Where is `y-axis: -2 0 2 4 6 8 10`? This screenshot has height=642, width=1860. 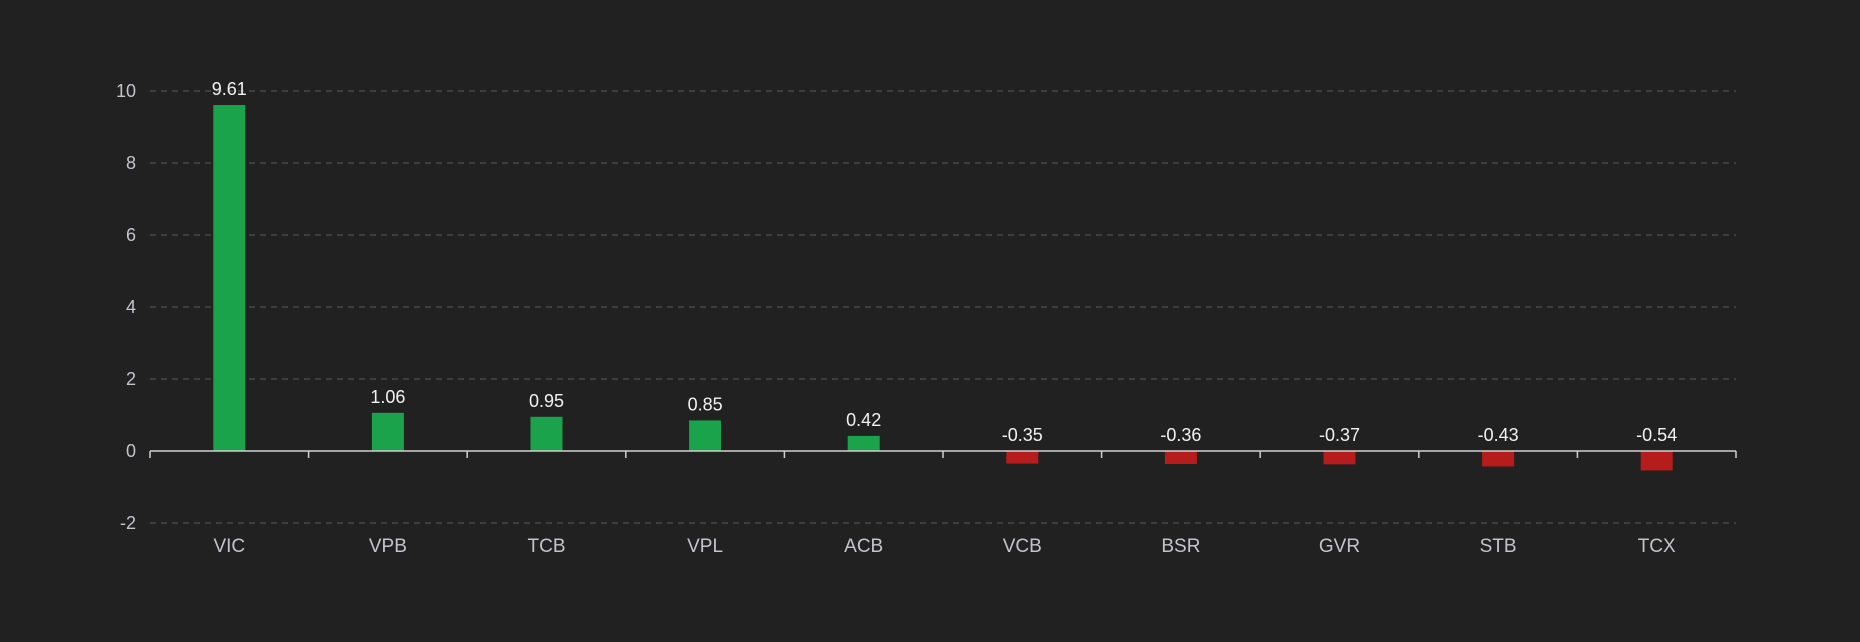
y-axis: -2 0 2 4 6 8 10 is located at coordinates (126, 307).